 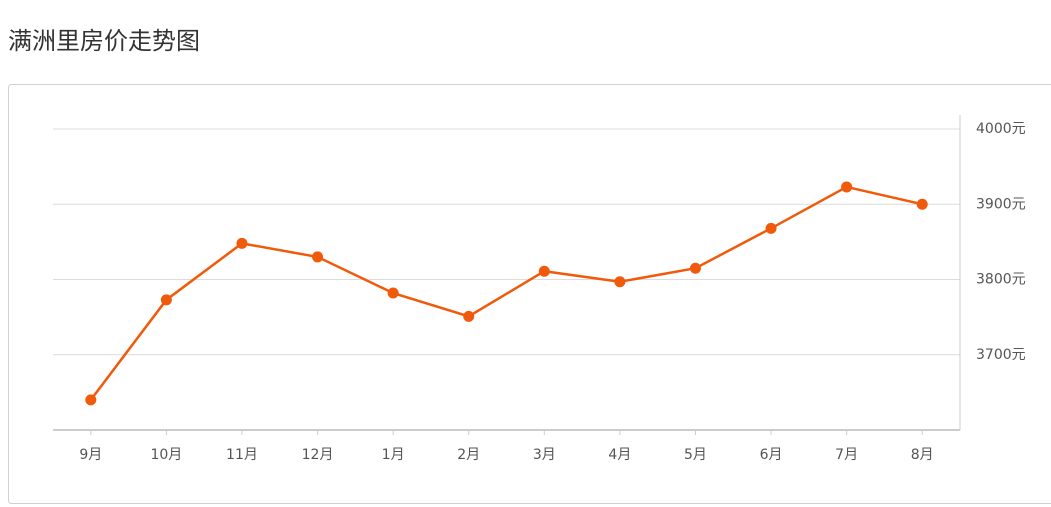 I want to click on x-tick-label: 6月, so click(x=771, y=455).